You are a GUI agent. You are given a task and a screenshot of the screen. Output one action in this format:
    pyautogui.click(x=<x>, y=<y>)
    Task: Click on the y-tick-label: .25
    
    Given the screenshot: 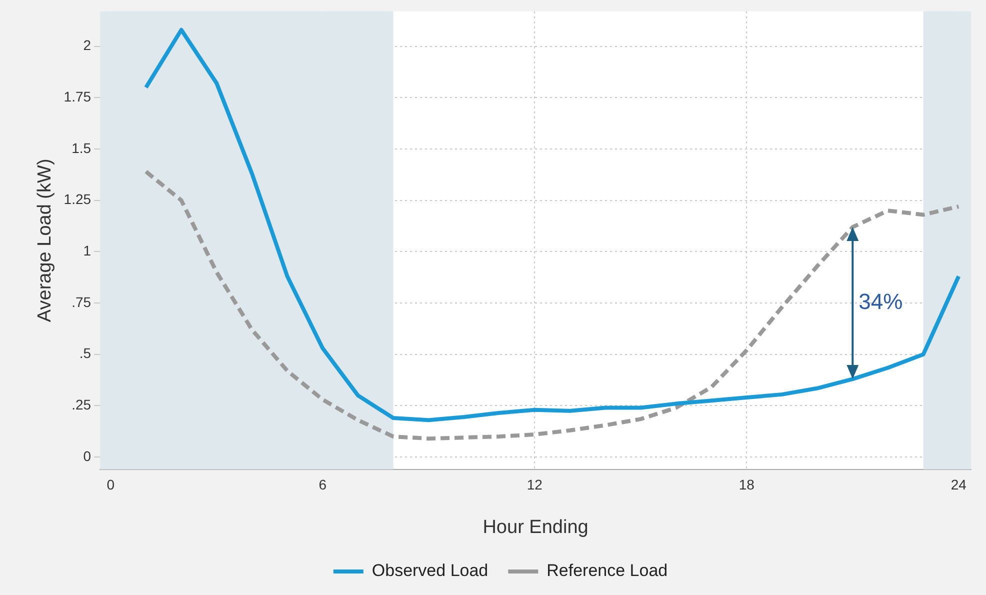 What is the action you would take?
    pyautogui.click(x=82, y=404)
    